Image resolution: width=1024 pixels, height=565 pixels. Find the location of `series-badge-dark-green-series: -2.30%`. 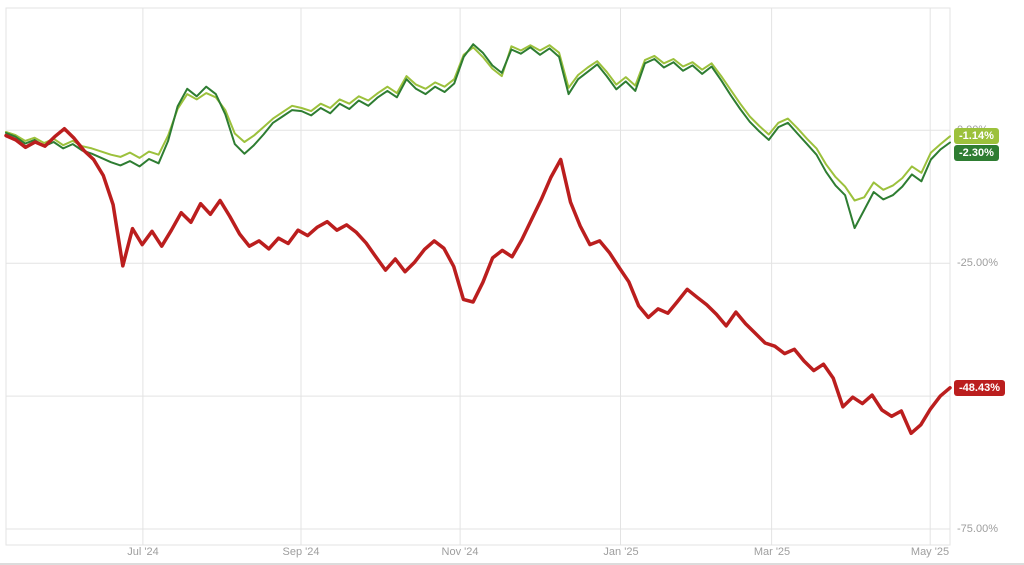

series-badge-dark-green-series: -2.30% is located at coordinates (976, 153).